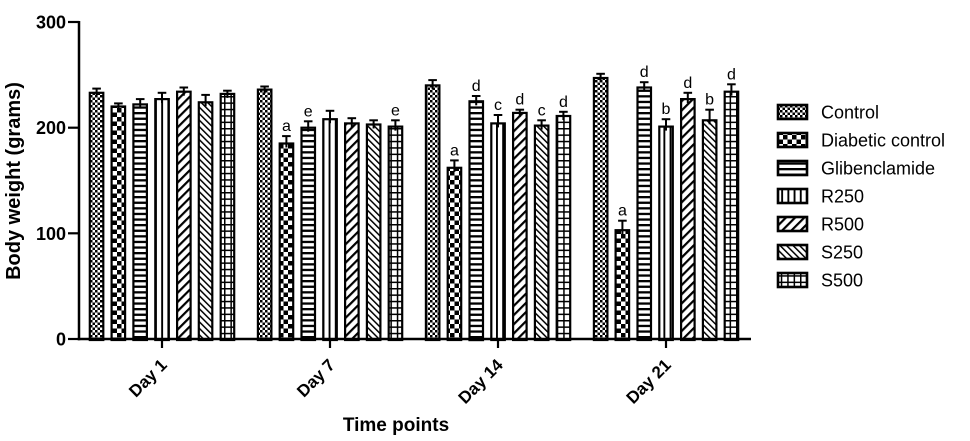 The height and width of the screenshot is (441, 970). Describe the element at coordinates (842, 281) in the screenshot. I see `legend-label-s500: S500` at that location.